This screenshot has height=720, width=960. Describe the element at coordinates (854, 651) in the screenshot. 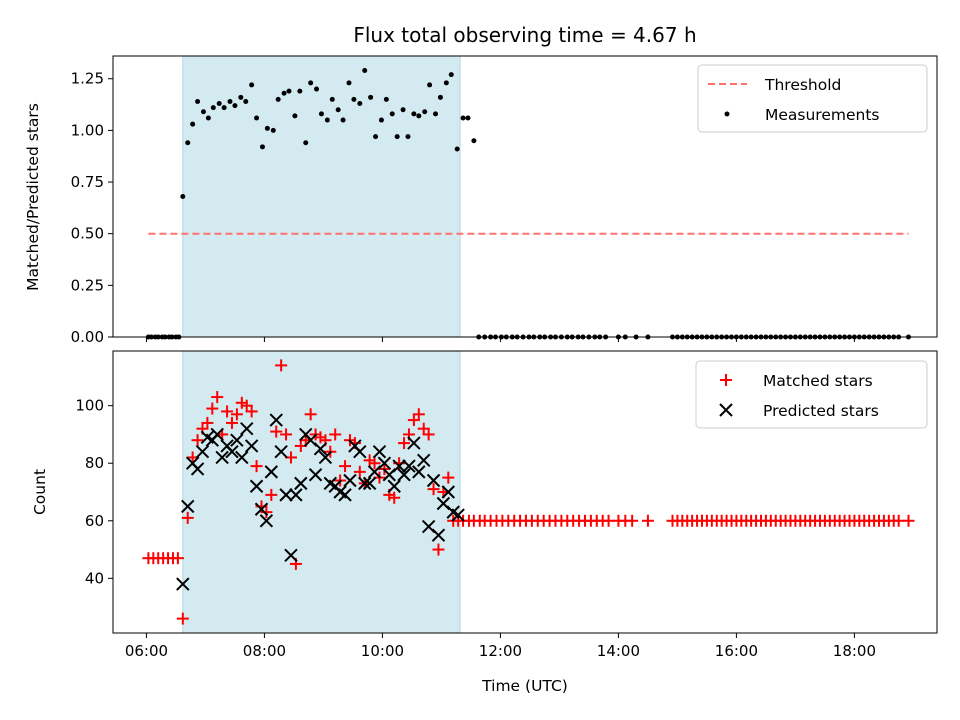

I see `bottom-x-tick-label: 18:00` at that location.